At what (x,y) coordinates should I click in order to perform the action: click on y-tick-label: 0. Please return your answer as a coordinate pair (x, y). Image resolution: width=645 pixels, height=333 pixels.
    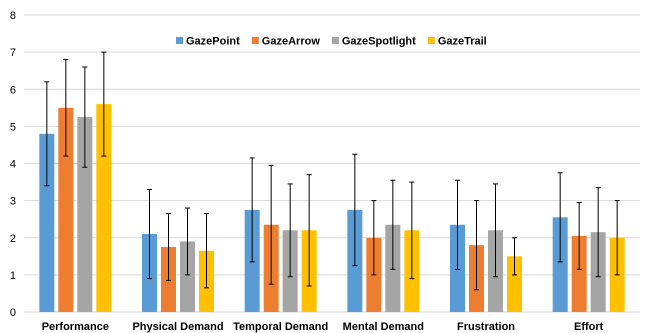
    Looking at the image, I should click on (13, 313).